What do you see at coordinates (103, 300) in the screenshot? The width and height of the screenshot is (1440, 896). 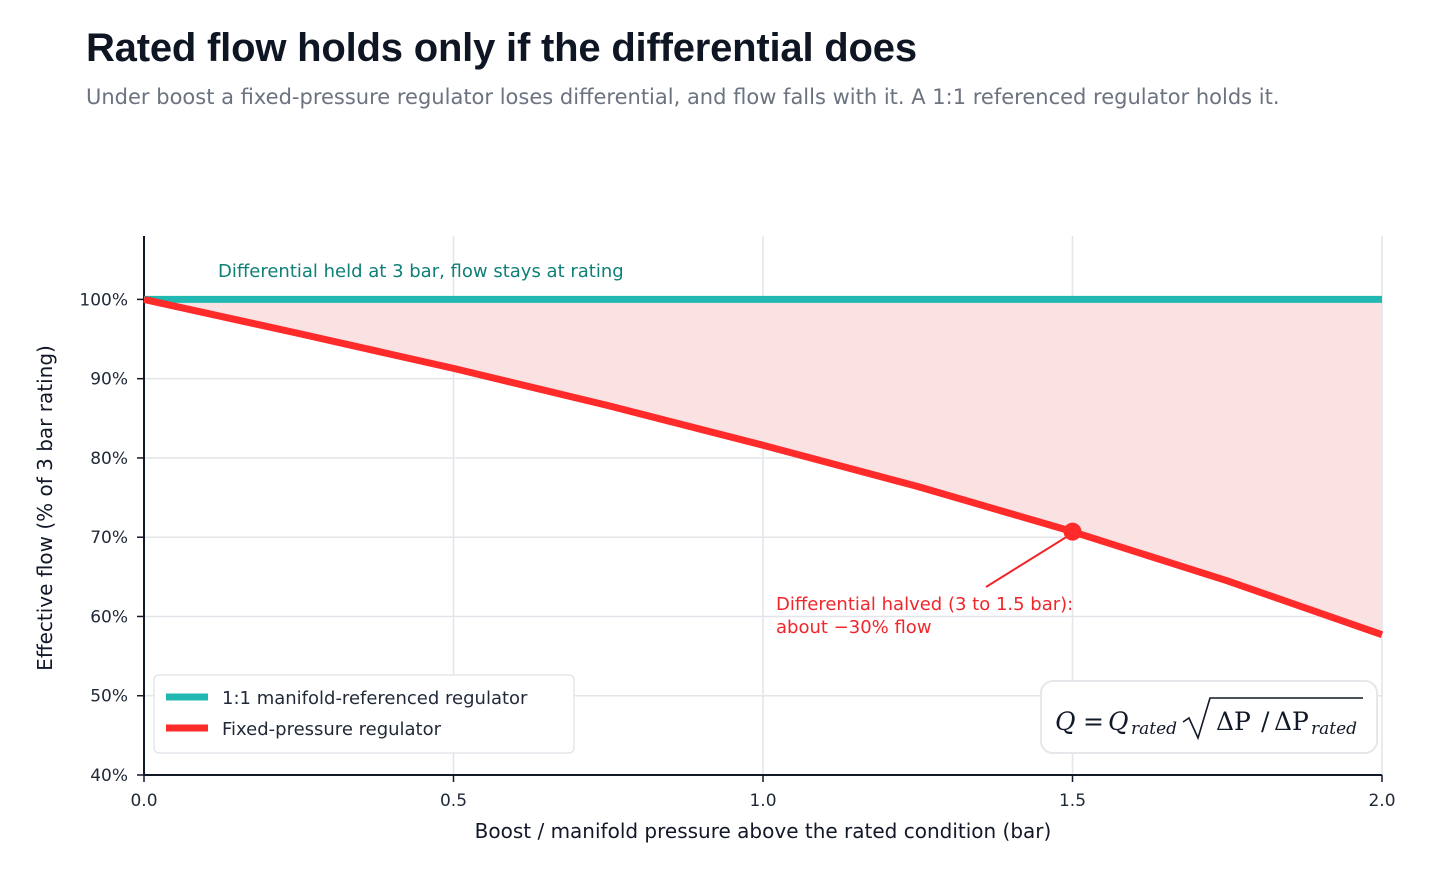 I see `y-tick-label: 100%` at bounding box center [103, 300].